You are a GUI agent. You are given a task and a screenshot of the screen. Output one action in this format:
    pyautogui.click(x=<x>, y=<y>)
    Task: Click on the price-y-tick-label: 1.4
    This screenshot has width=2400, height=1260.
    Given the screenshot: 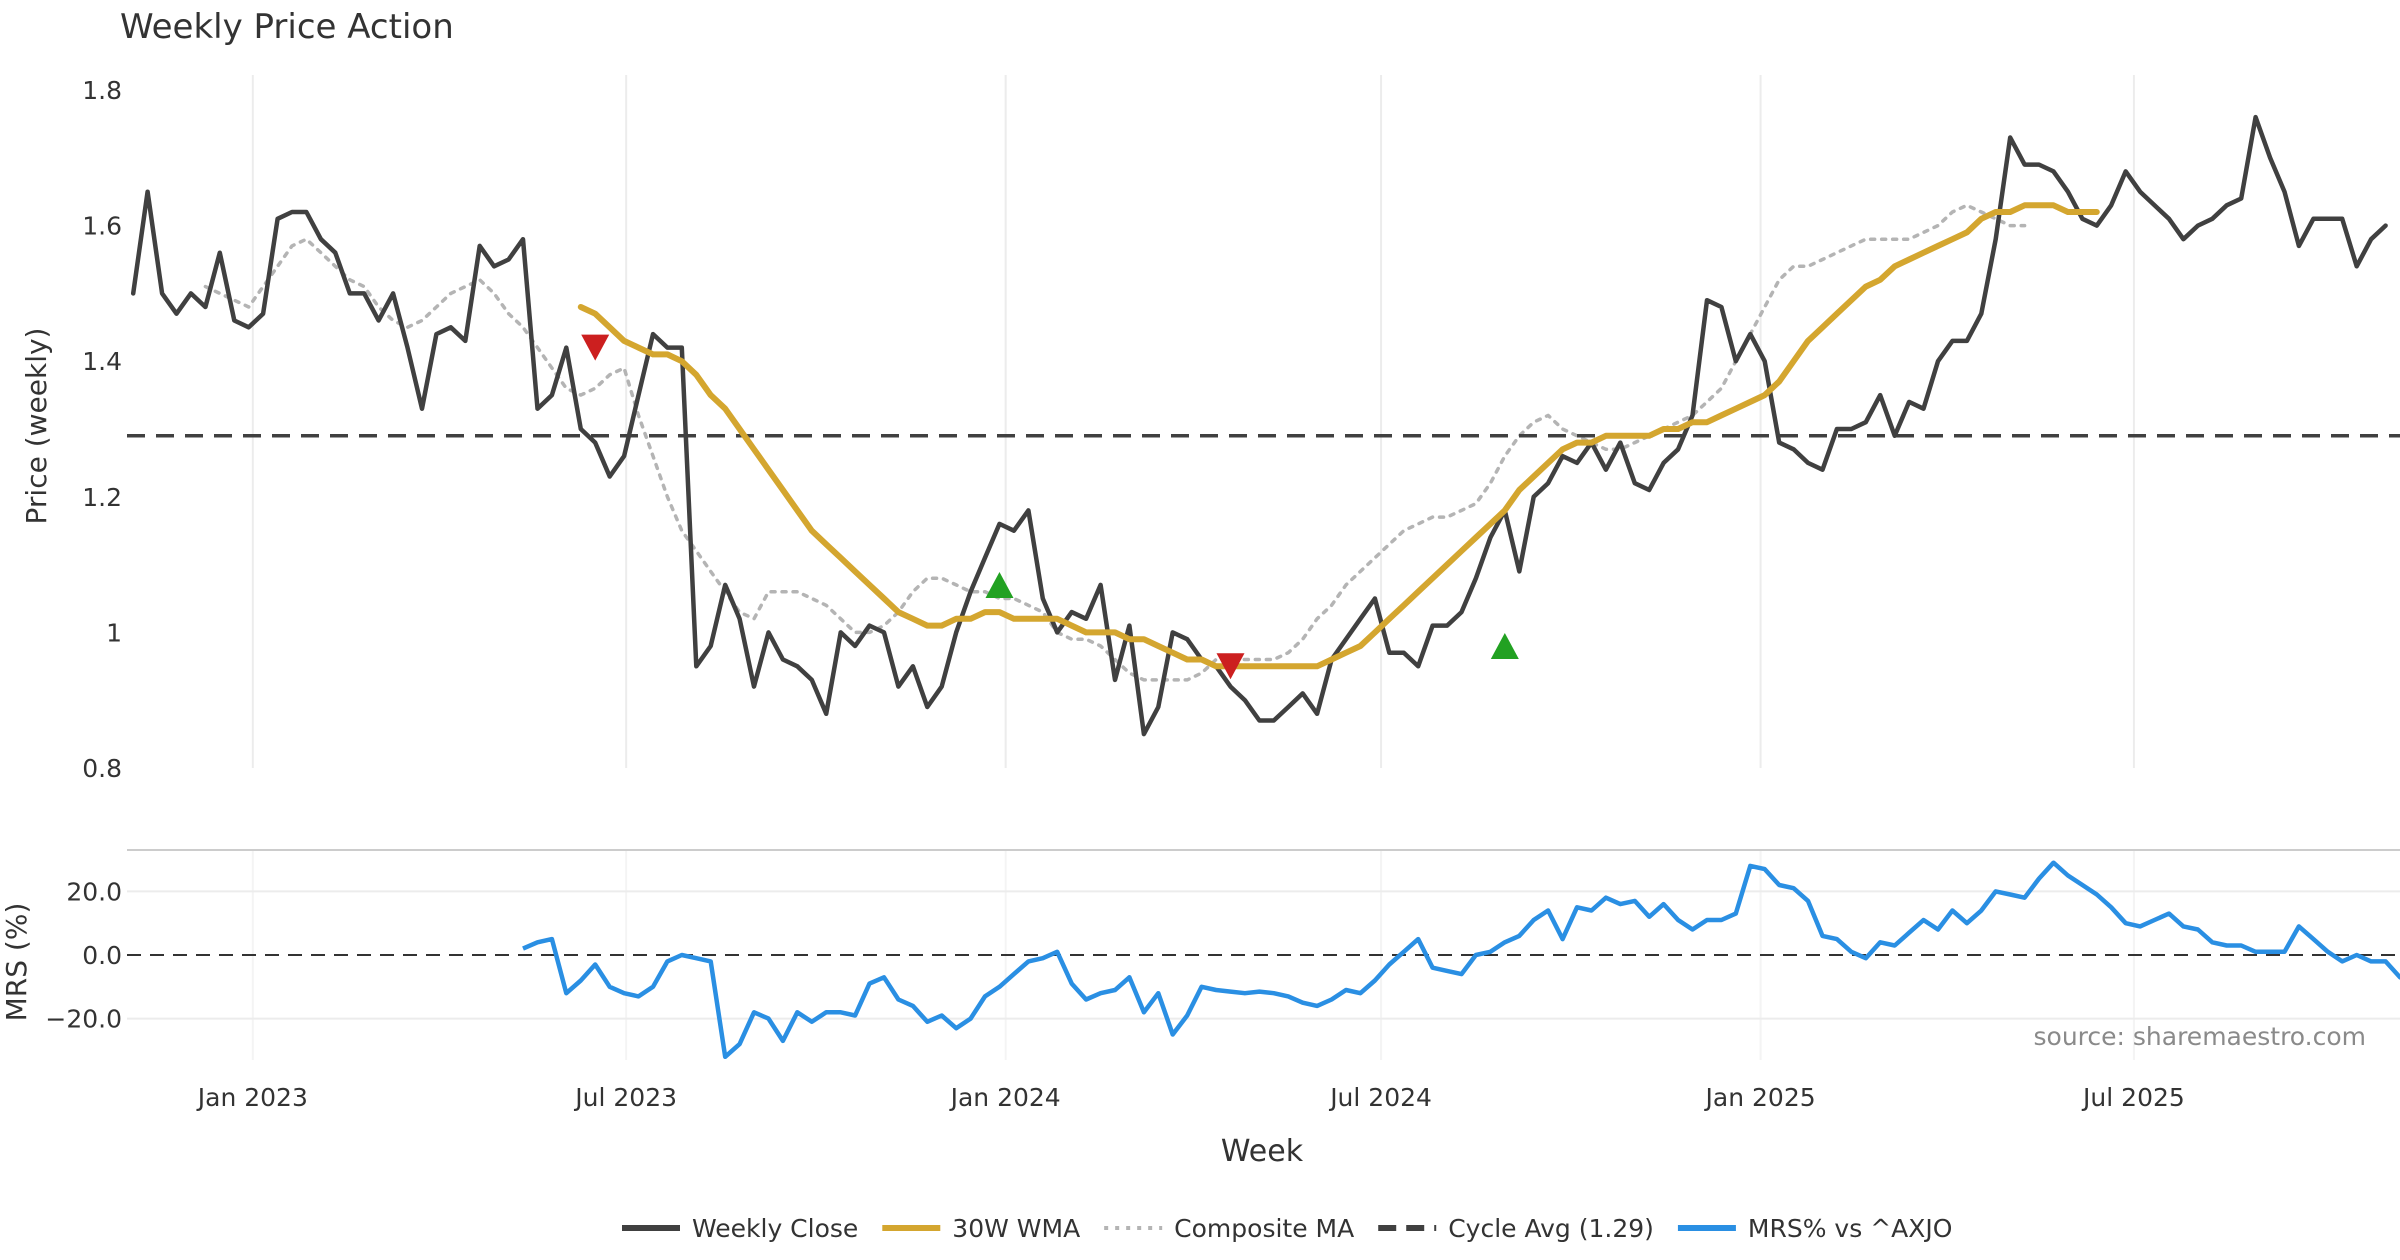 What is the action you would take?
    pyautogui.click(x=102, y=361)
    